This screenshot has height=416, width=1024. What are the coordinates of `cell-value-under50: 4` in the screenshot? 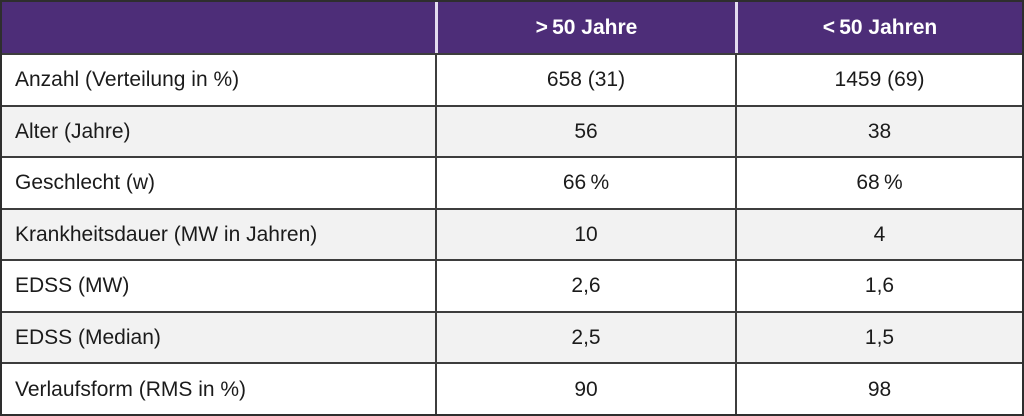 It's located at (878, 233).